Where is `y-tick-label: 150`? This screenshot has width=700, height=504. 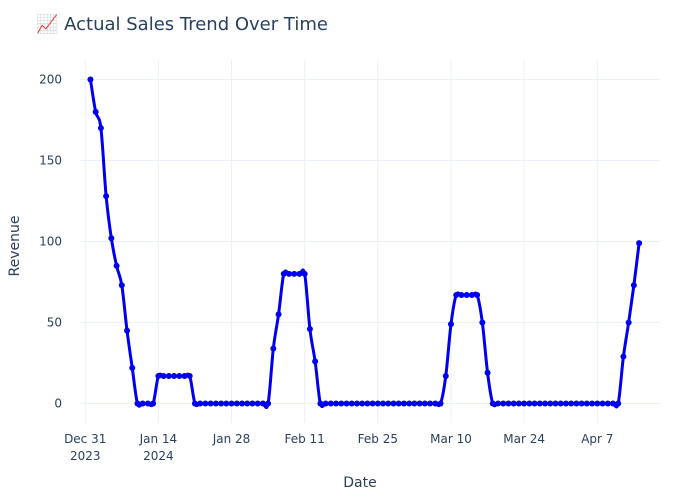 y-tick-label: 150 is located at coordinates (50, 160).